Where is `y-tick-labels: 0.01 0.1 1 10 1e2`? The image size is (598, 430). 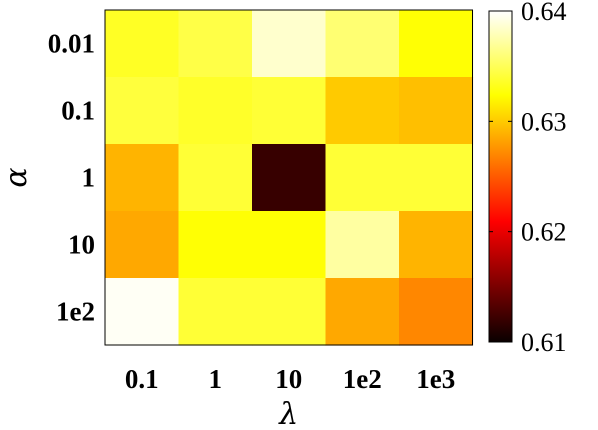 y-tick-labels: 0.01 0.1 1 10 1e2 is located at coordinates (71, 178).